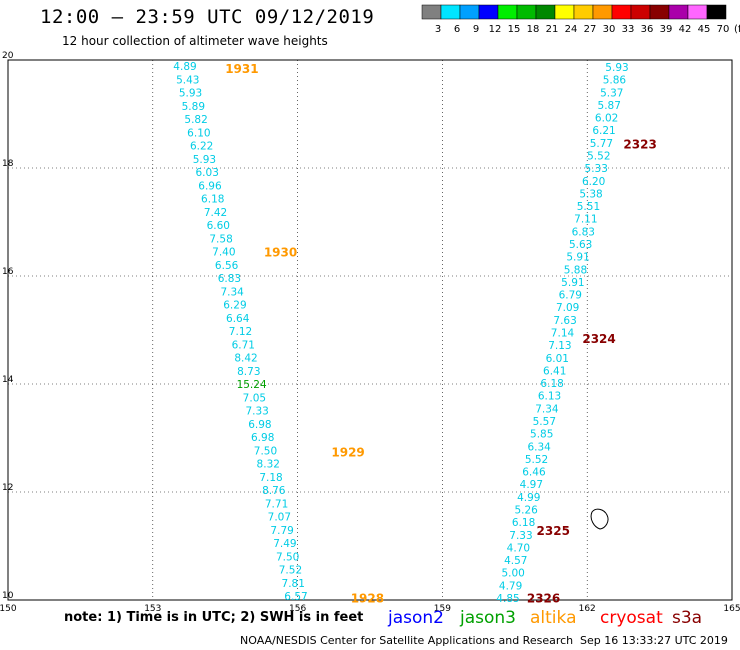  What do you see at coordinates (290, 571) in the screenshot?
I see `wave-height-reading: 7.52` at bounding box center [290, 571].